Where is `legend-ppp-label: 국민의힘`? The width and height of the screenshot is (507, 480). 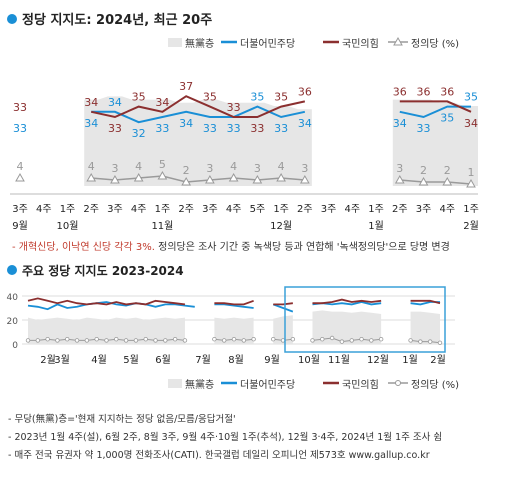
legend-ppp-label: 국민의힘 is located at coordinates (360, 44).